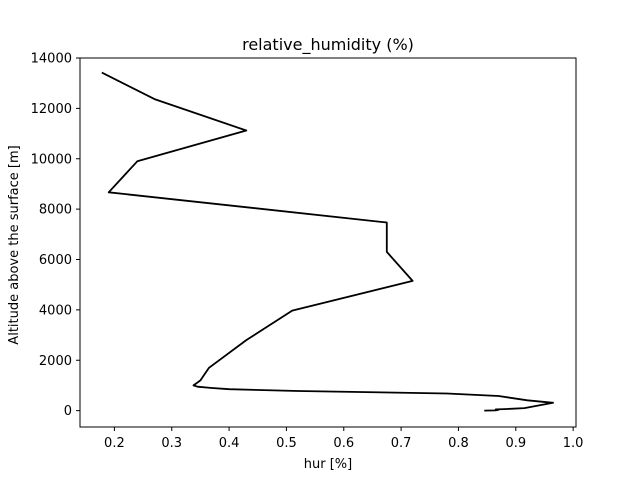 The width and height of the screenshot is (640, 480). Describe the element at coordinates (328, 464) in the screenshot. I see `x-axis-label: hur [%]` at that location.